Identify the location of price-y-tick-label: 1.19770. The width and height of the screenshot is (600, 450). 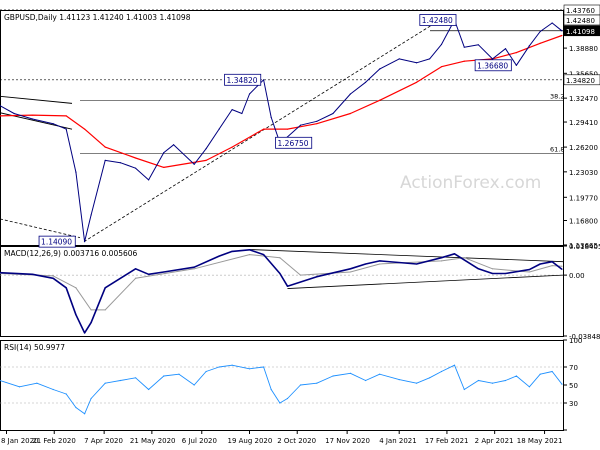
(583, 198).